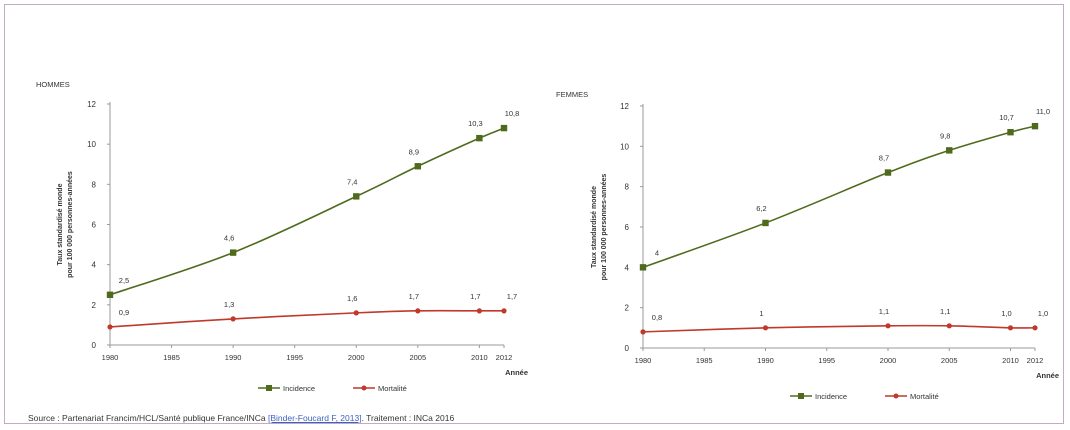 The height and width of the screenshot is (430, 1070). I want to click on chart2-y-tick-label: 12, so click(624, 106).